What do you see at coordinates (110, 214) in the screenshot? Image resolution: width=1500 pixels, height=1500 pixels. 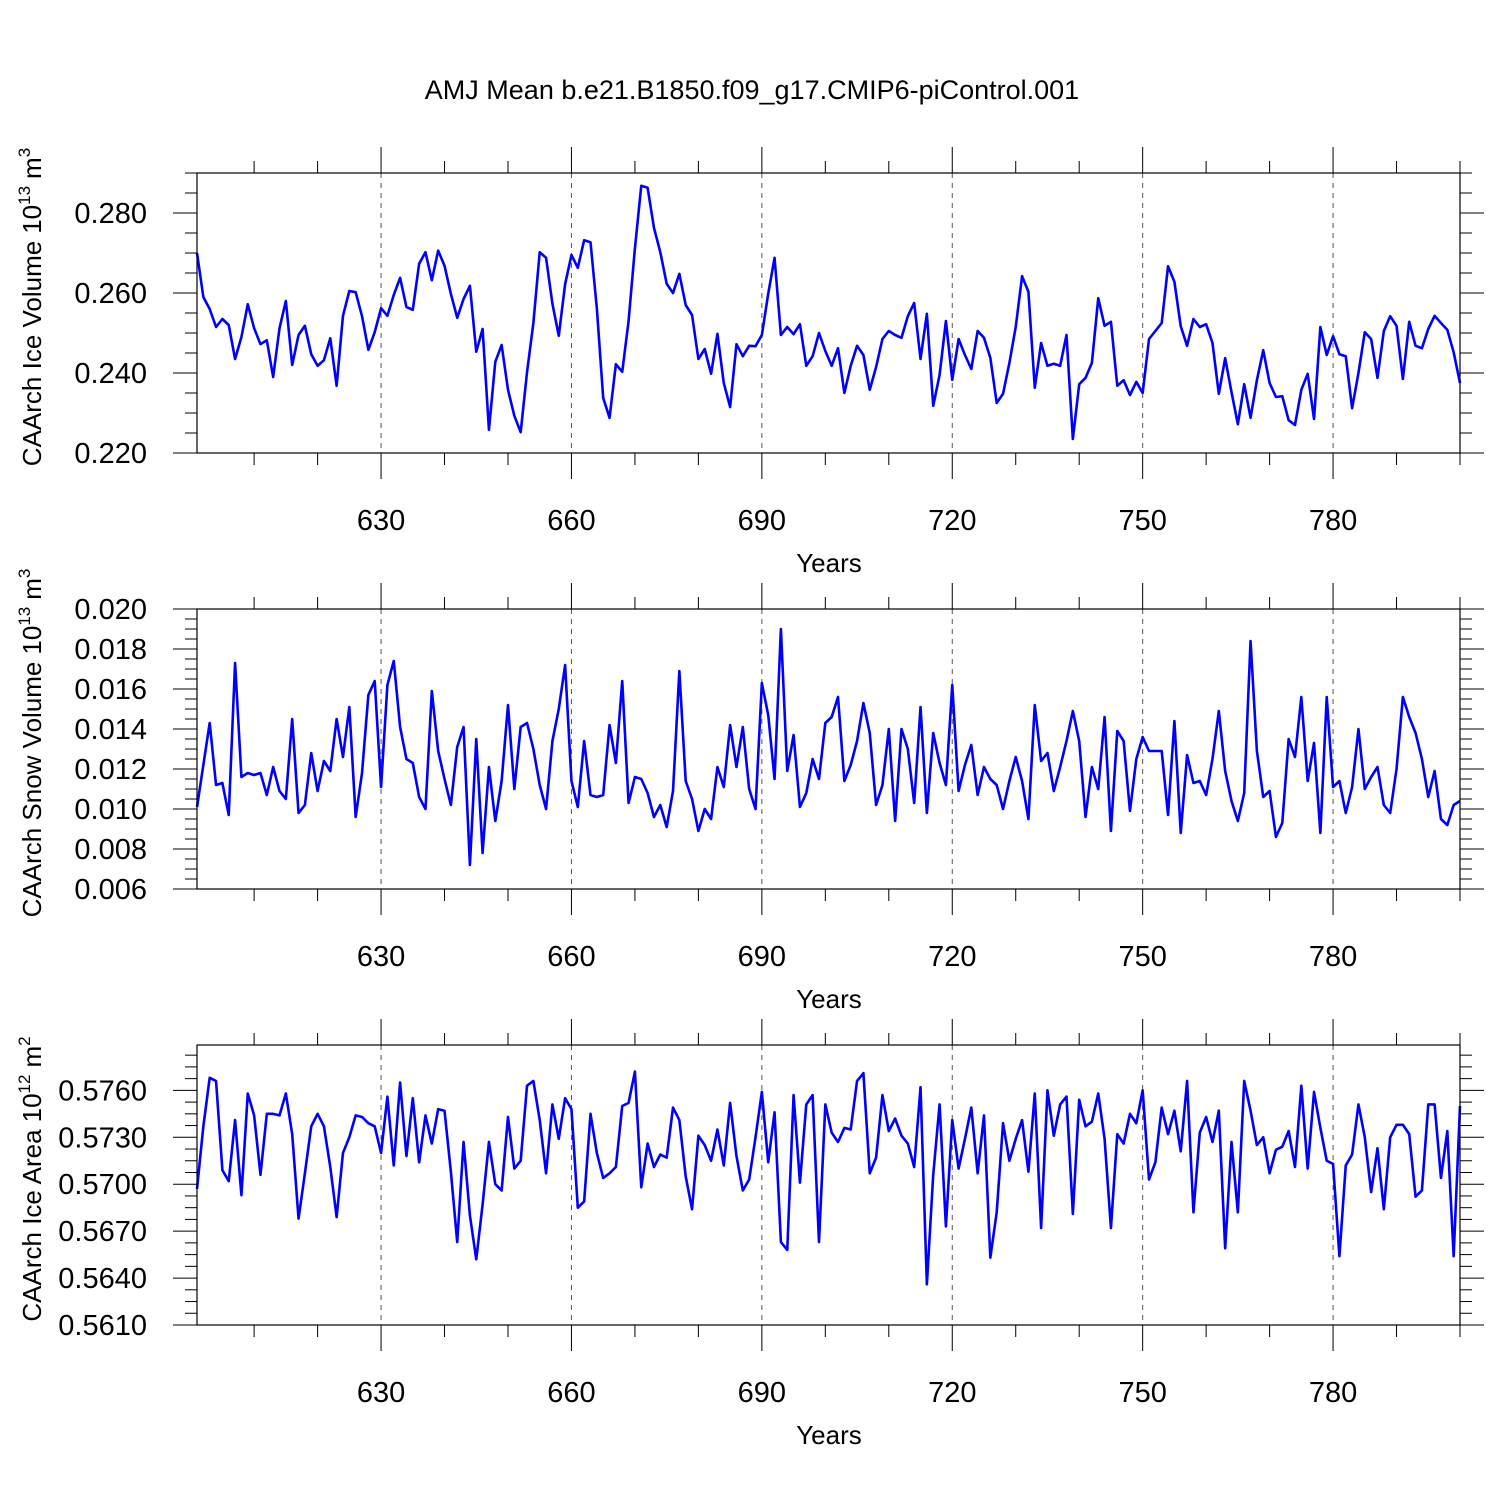 I see `y-tick-label: 0.280` at bounding box center [110, 214].